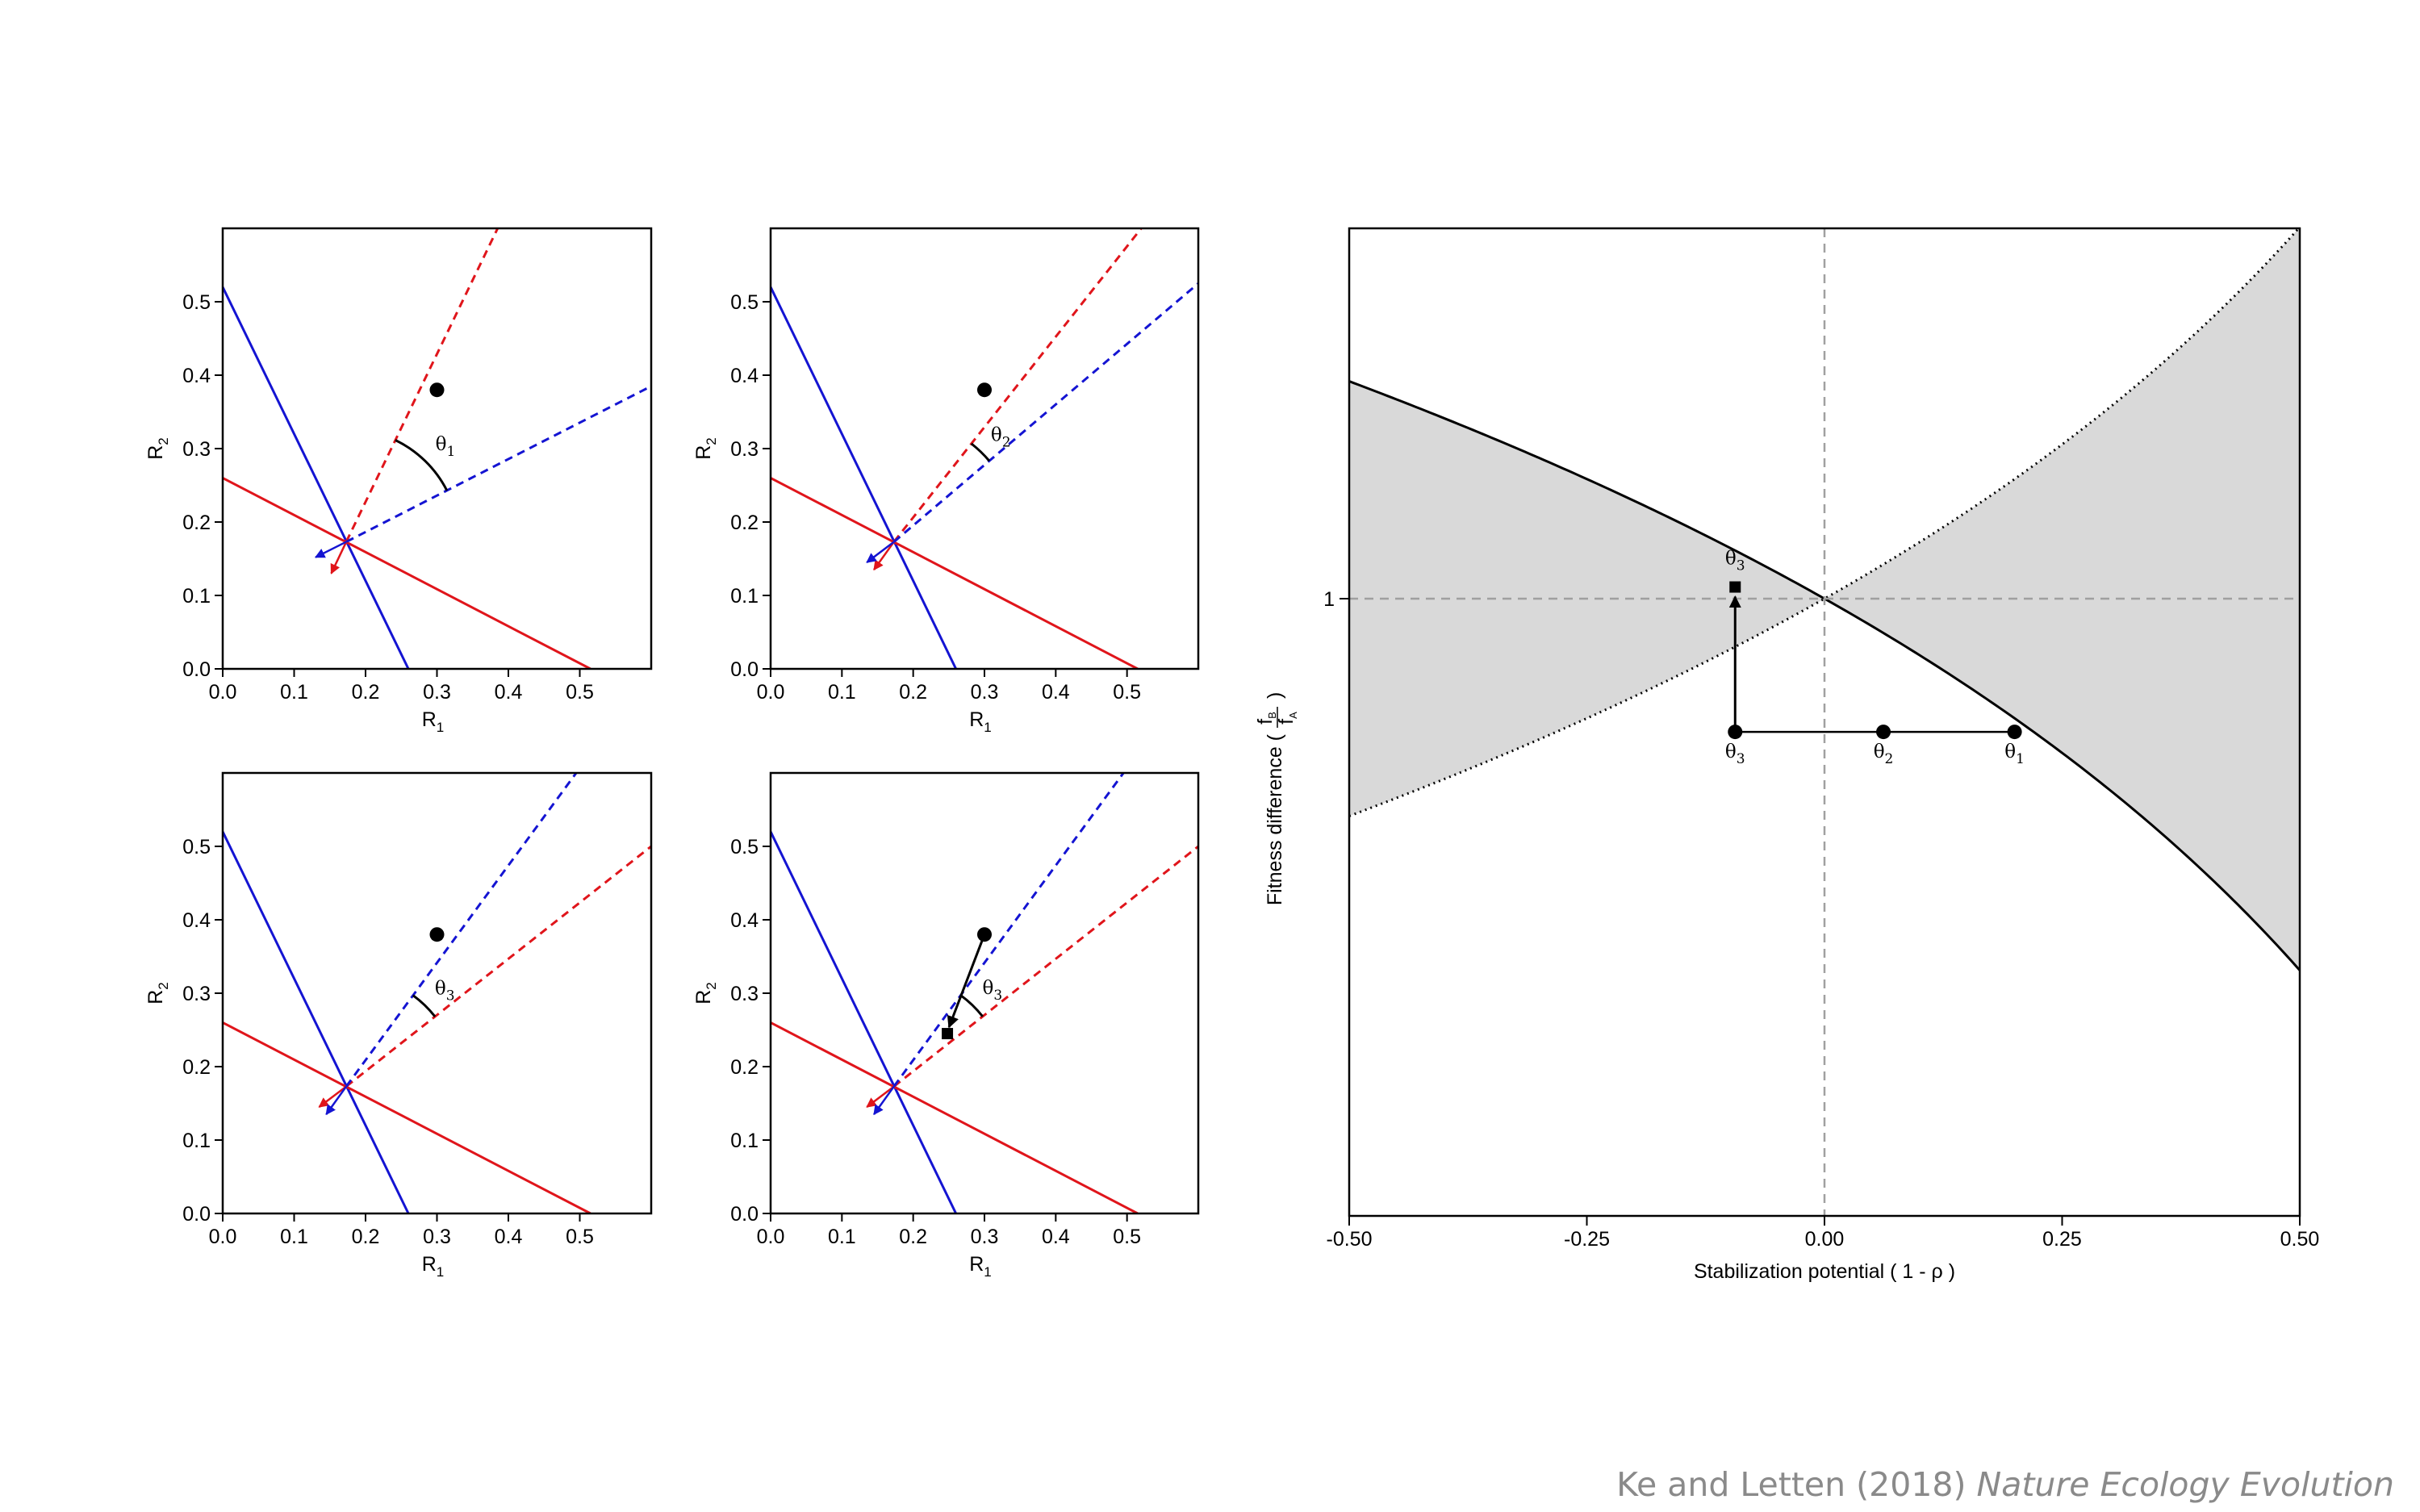  I want to click on theta-point-label: θ1, so click(2015, 754).